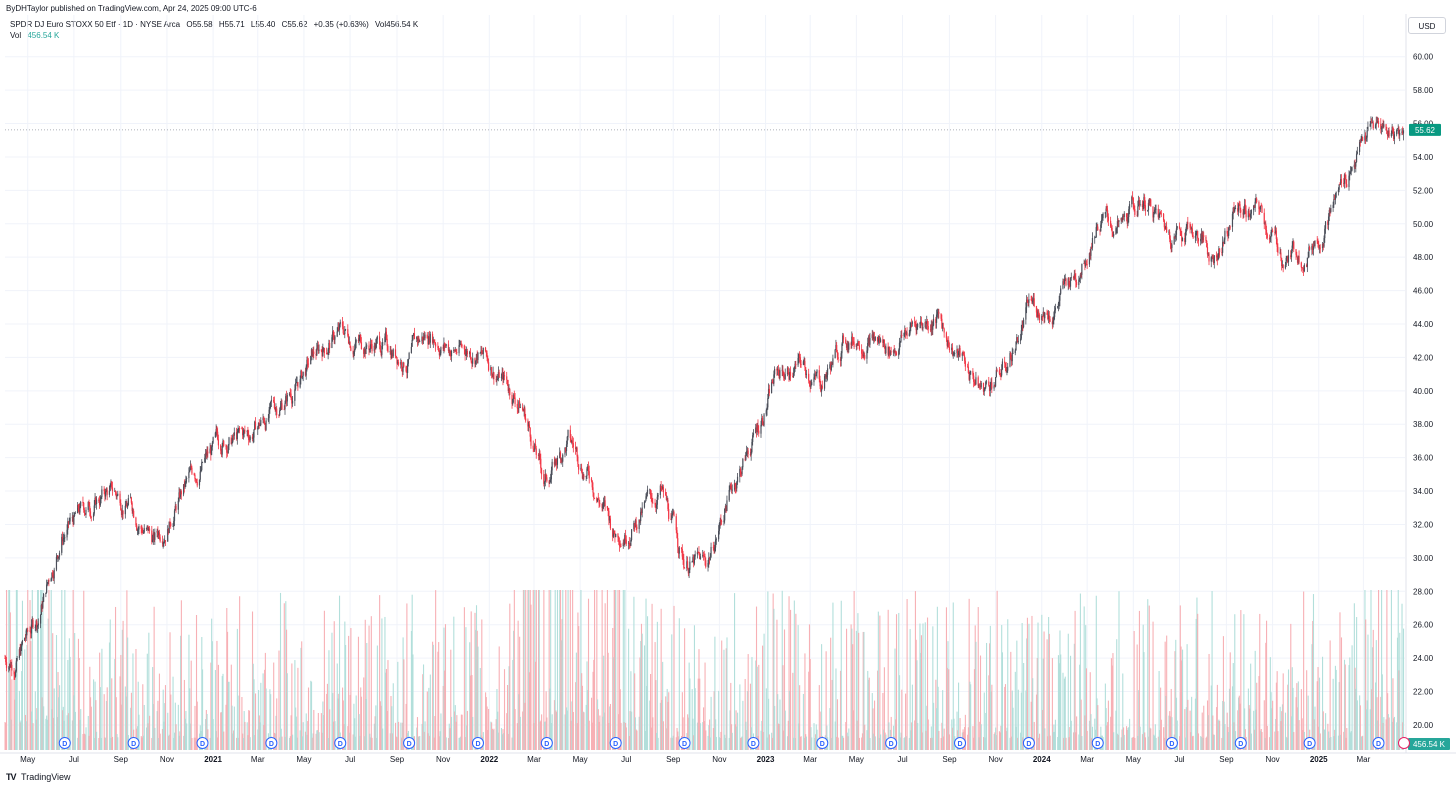  I want to click on dividend-marker-label: D, so click(891, 744).